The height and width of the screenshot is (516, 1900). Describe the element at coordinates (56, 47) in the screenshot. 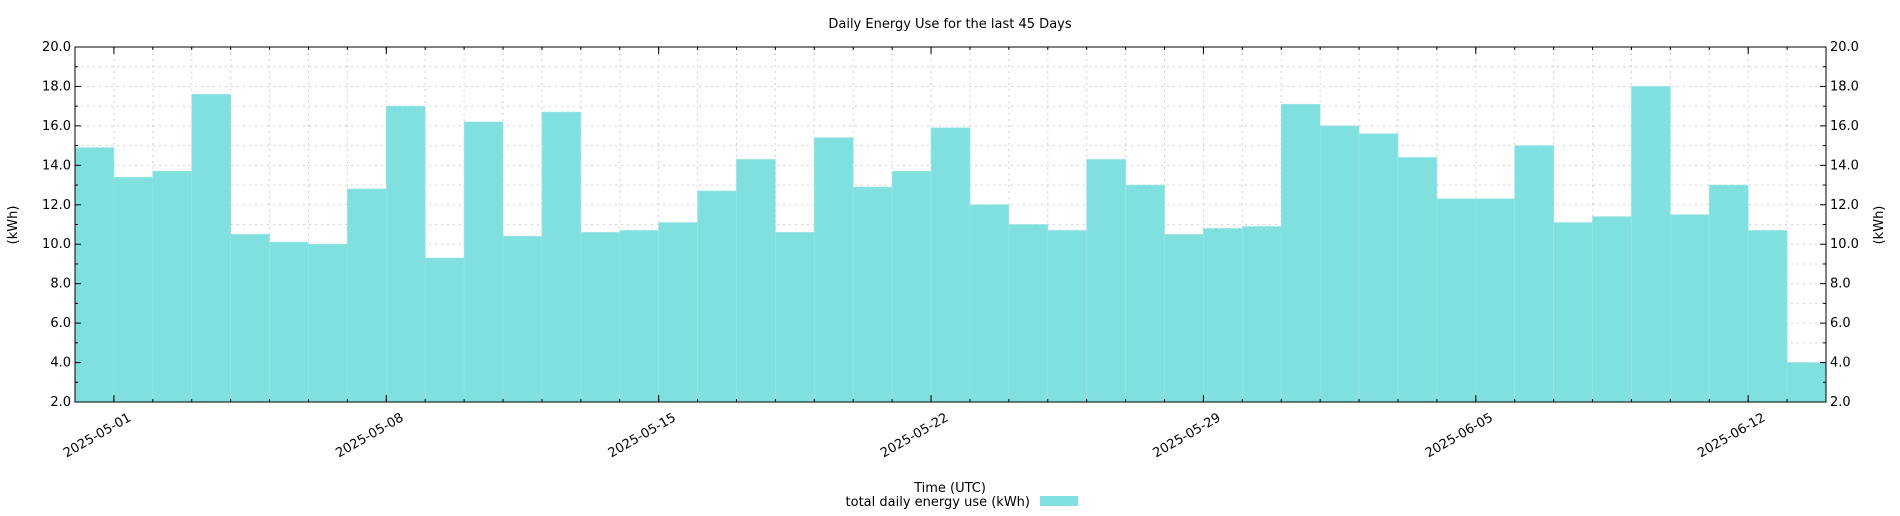

I see `y-tick-label-left: 20.0` at that location.